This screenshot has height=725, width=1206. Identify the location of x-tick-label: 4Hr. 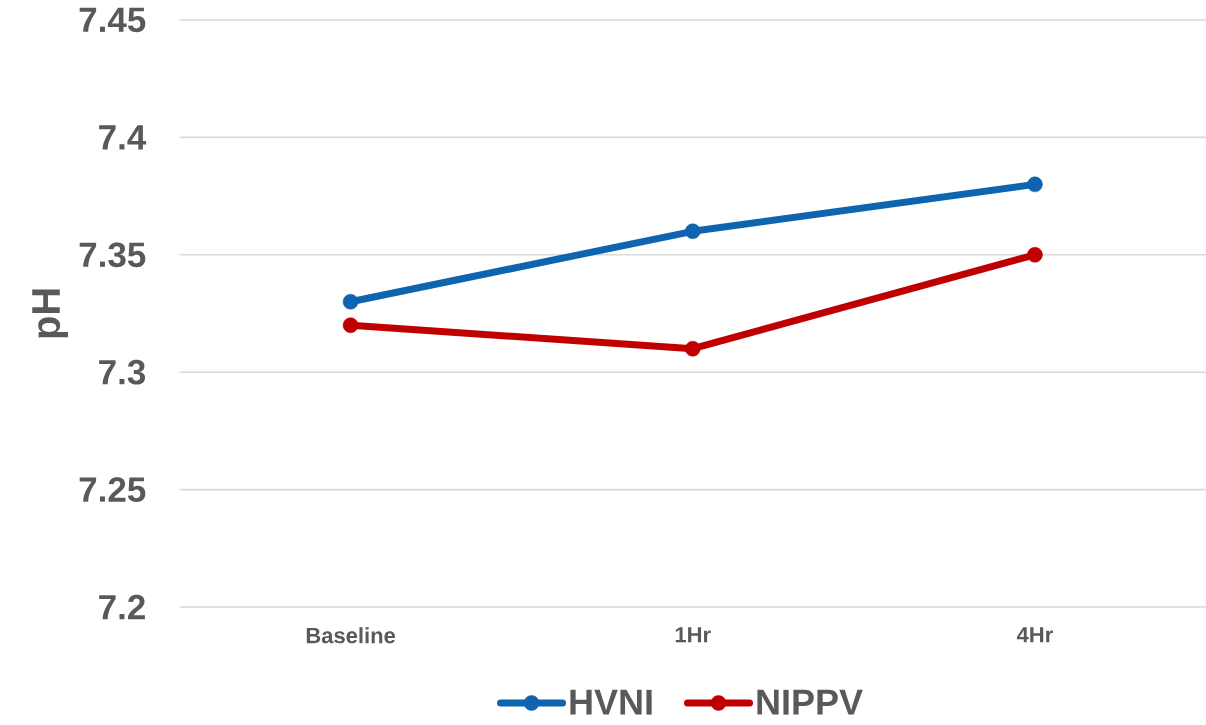
(1034, 635).